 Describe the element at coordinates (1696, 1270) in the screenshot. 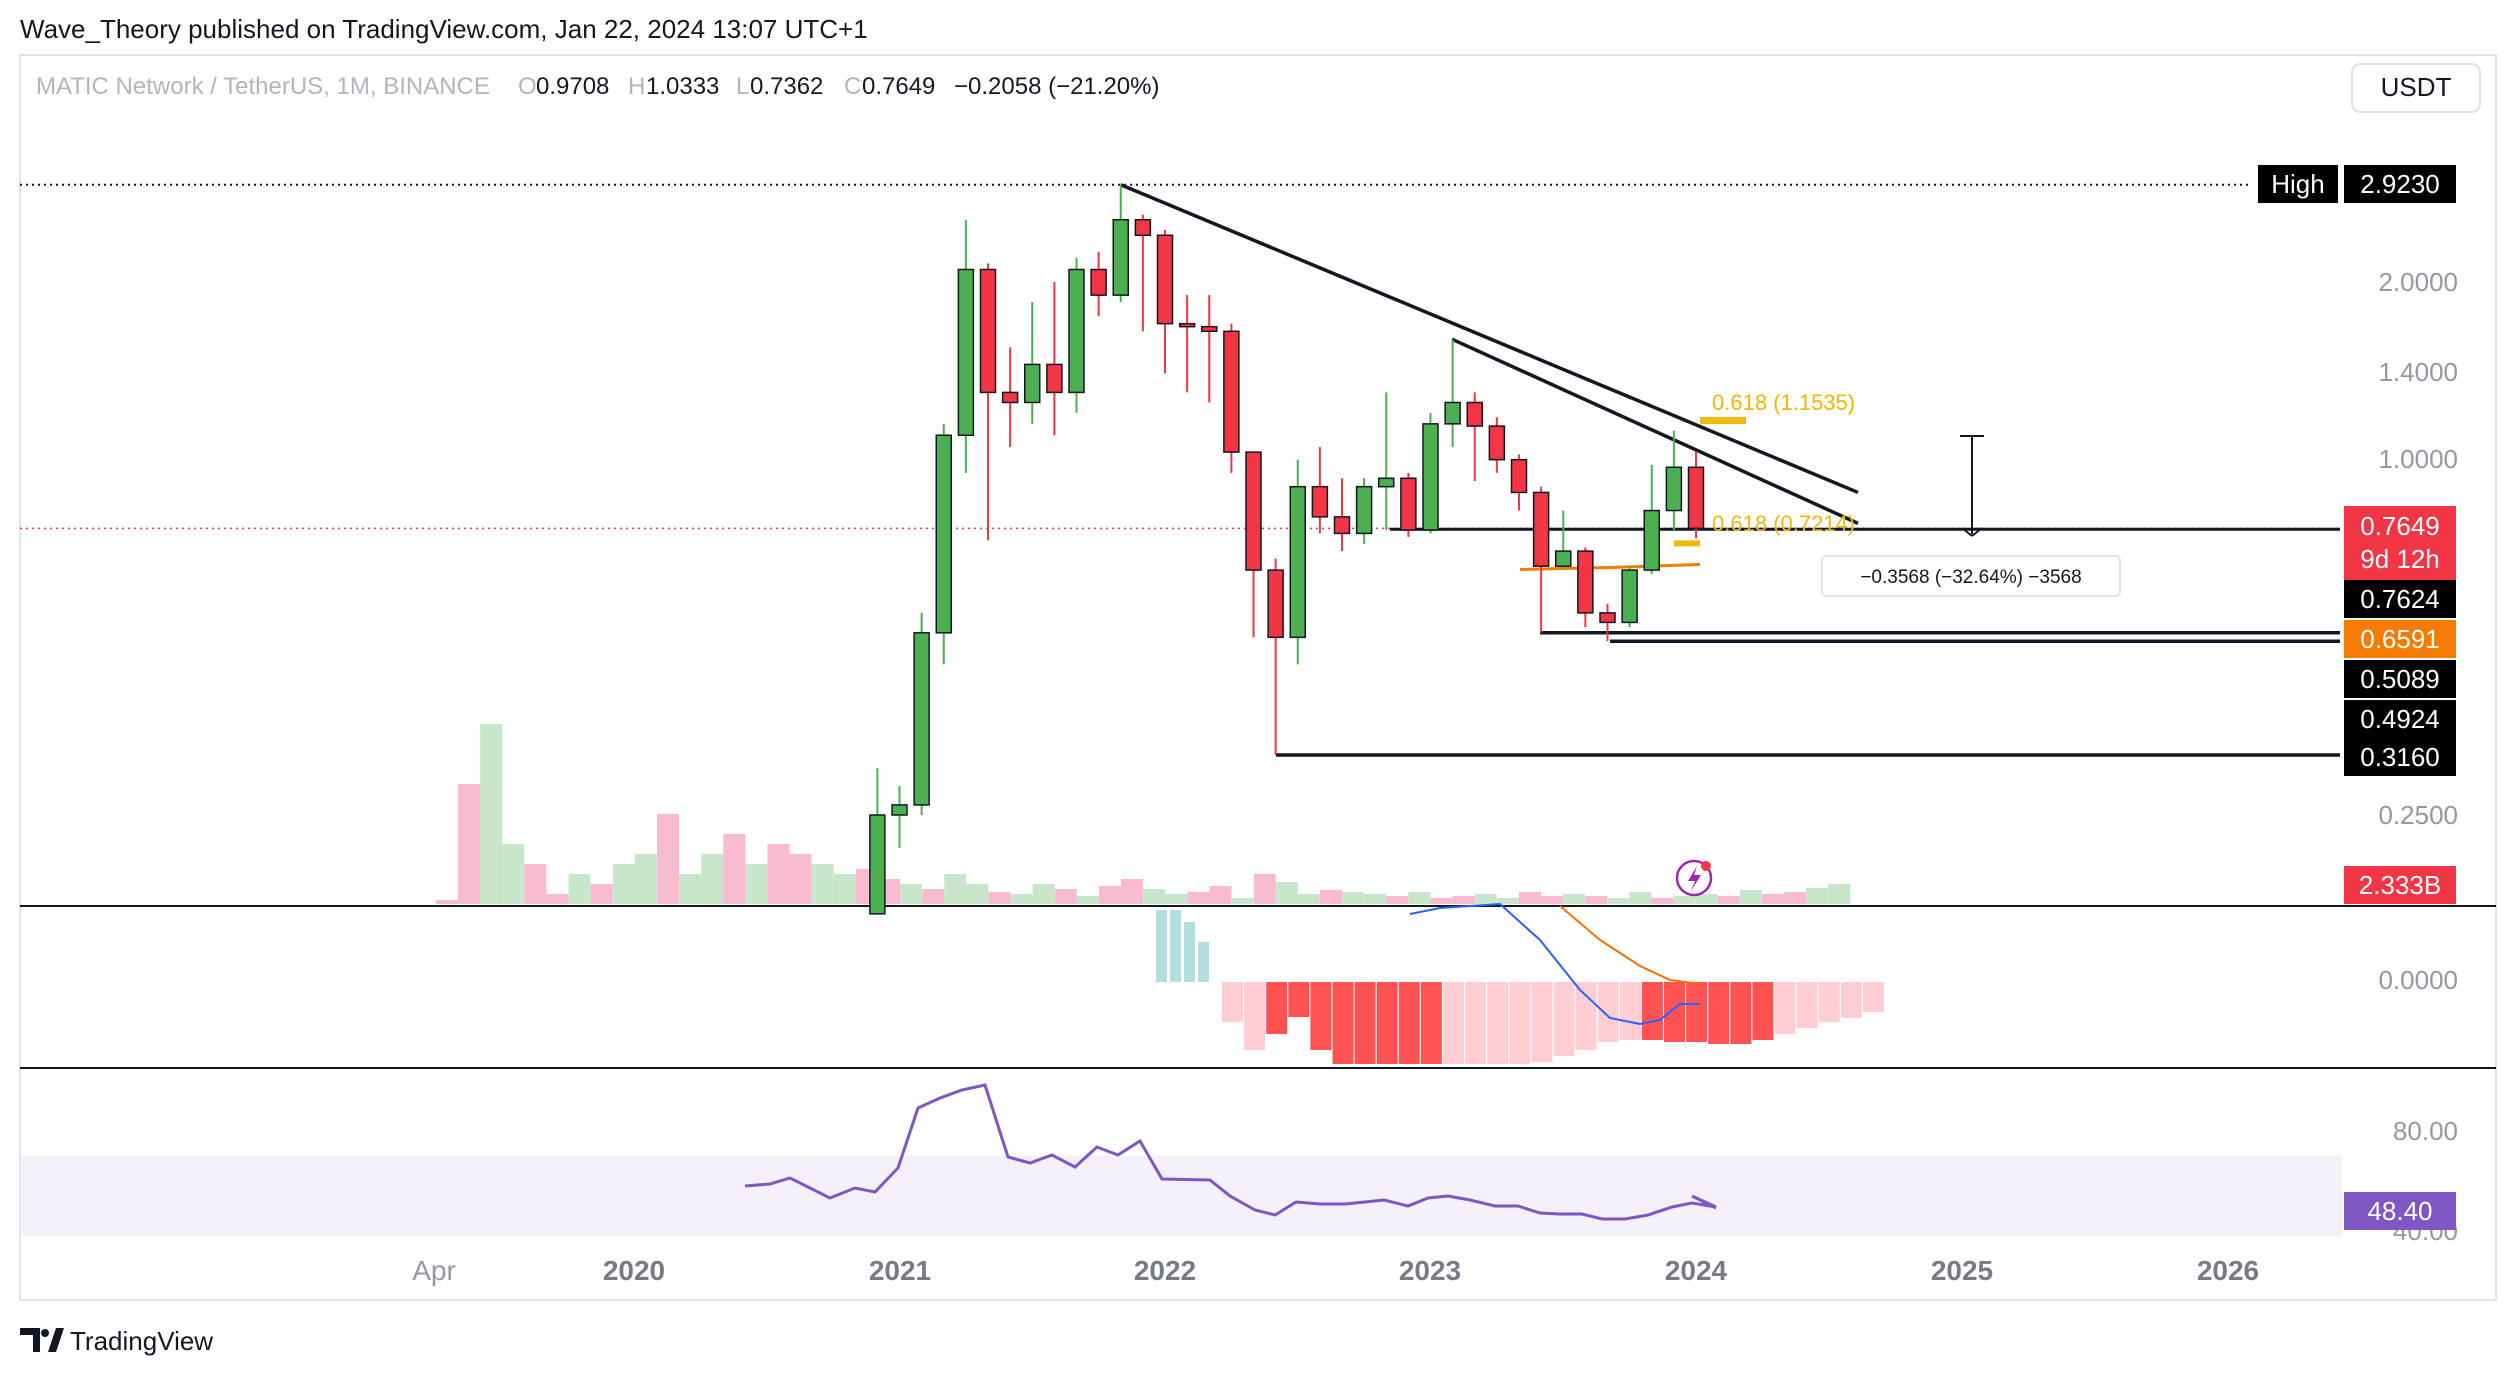

I see `time-tick: 2024` at that location.